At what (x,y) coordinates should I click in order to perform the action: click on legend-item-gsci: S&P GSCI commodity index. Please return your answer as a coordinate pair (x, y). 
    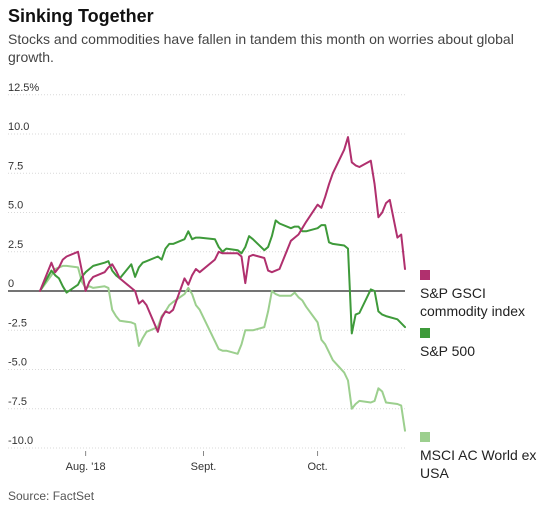
    Looking at the image, I should click on (486, 293).